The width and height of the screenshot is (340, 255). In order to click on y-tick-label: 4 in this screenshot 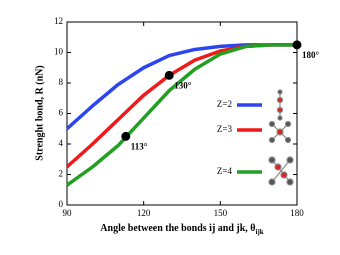, I will do `click(61, 143)`.